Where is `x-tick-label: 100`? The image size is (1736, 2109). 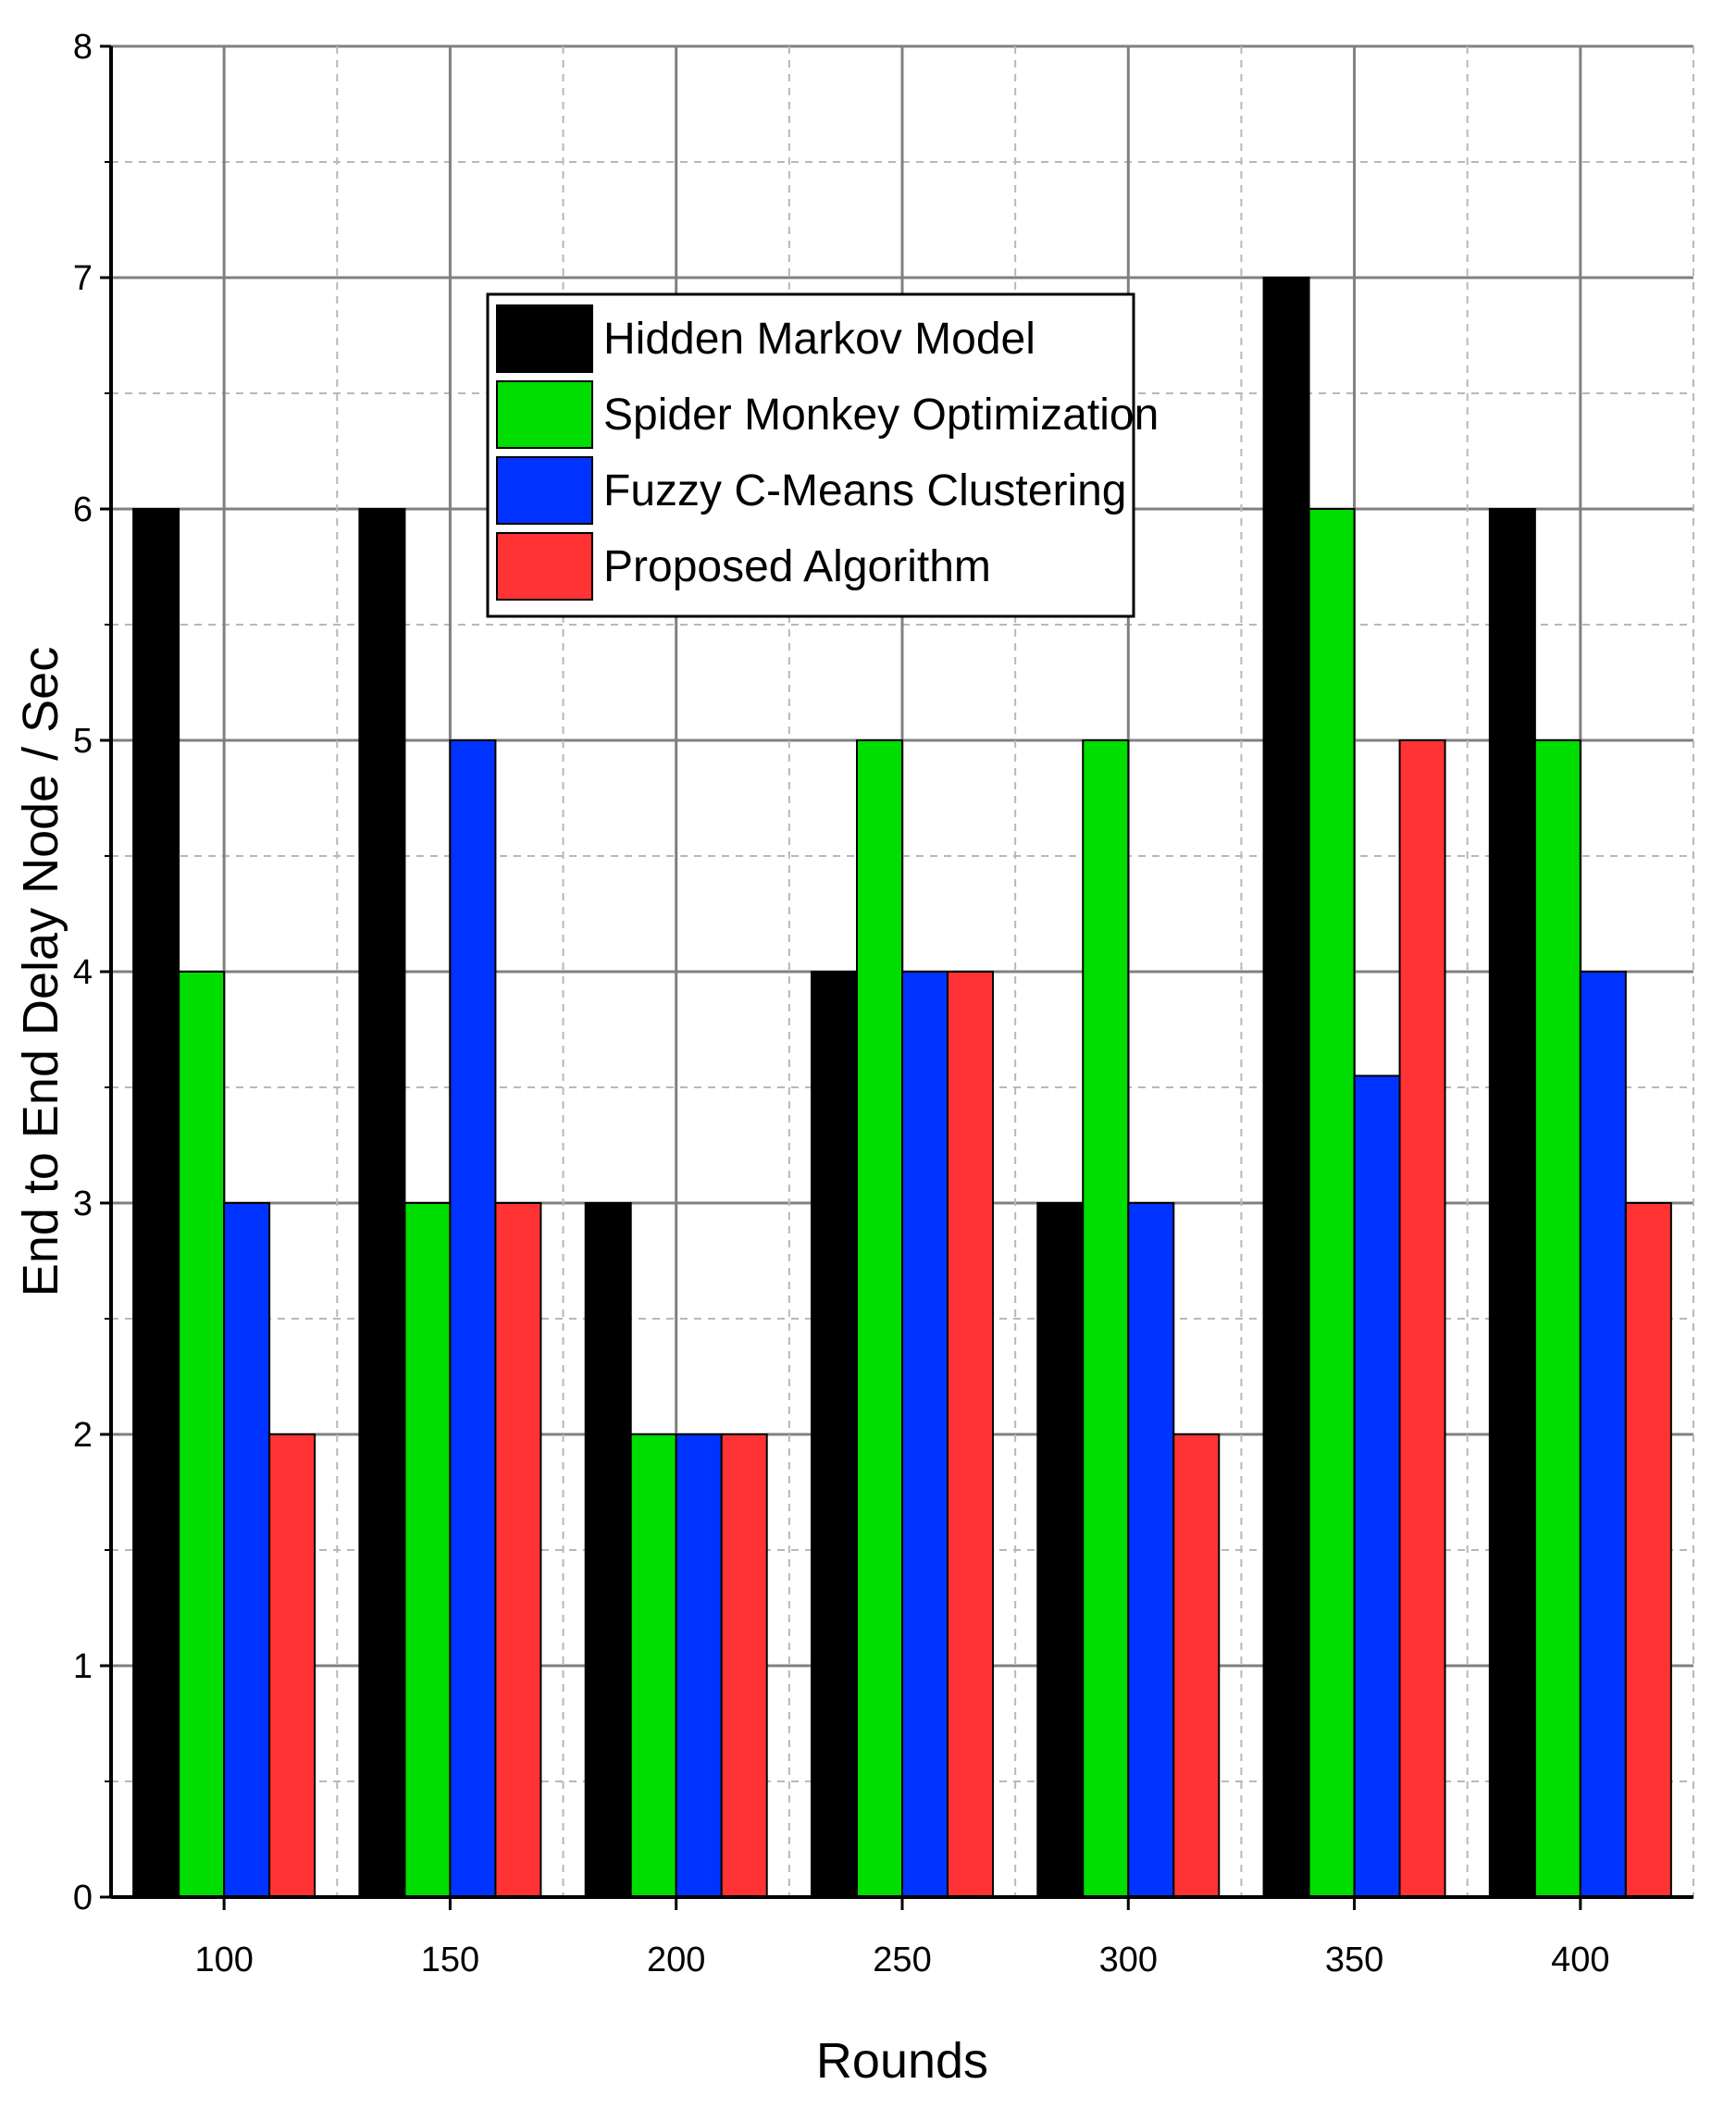
x-tick-label: 100 is located at coordinates (223, 1960).